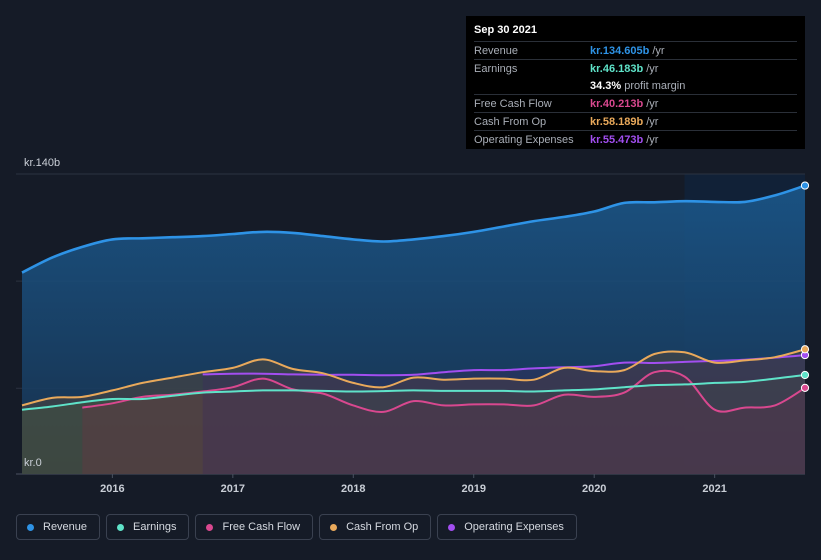 This screenshot has height=560, width=821. I want to click on tooltip-row: Revenue kr.134.605b/yr, so click(635, 50).